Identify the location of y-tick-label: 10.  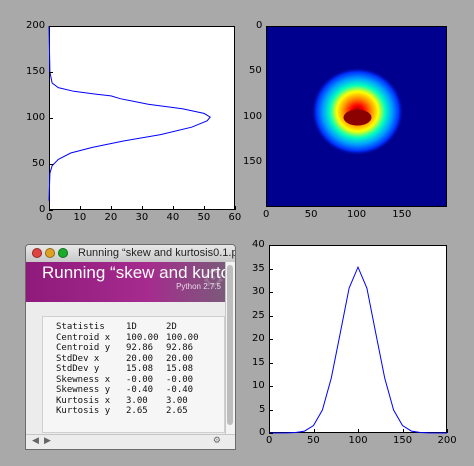
(258, 385).